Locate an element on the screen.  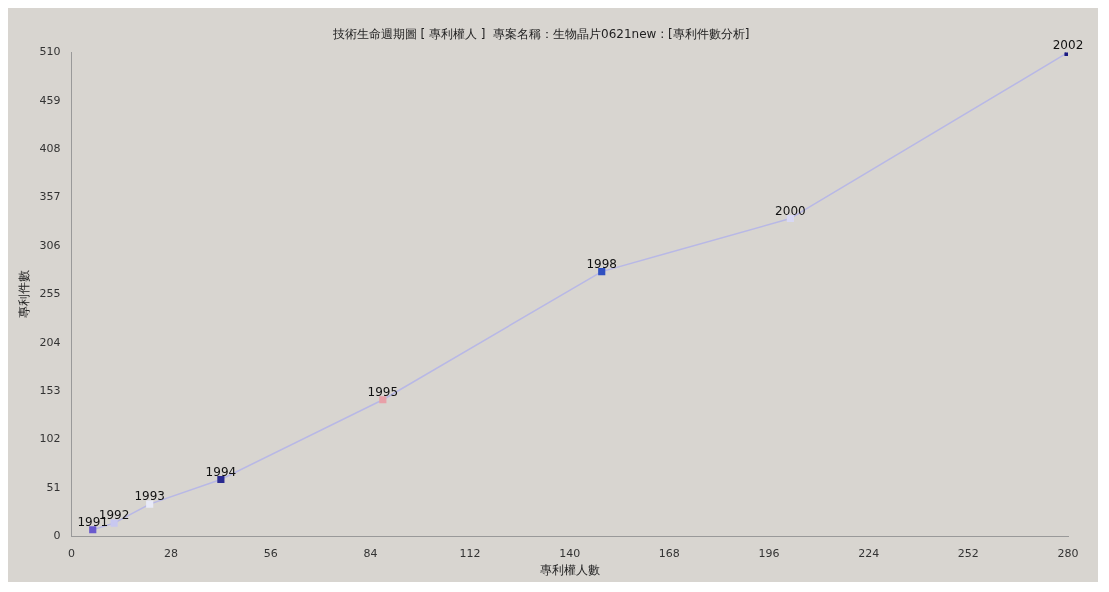
annotation: 1994 is located at coordinates (221, 471).